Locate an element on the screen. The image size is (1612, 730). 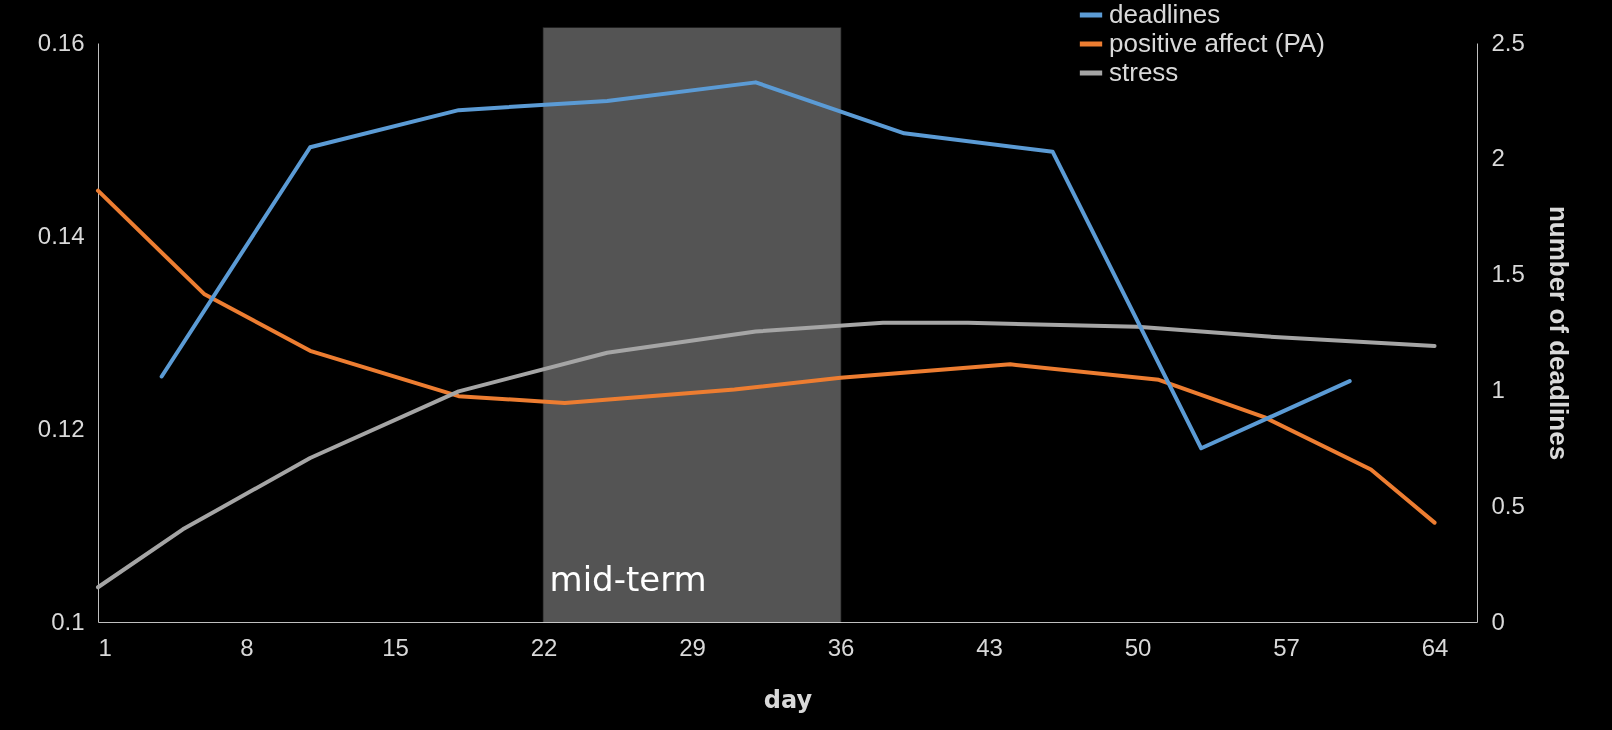
y2-tick-label: 1.5 is located at coordinates (1508, 274).